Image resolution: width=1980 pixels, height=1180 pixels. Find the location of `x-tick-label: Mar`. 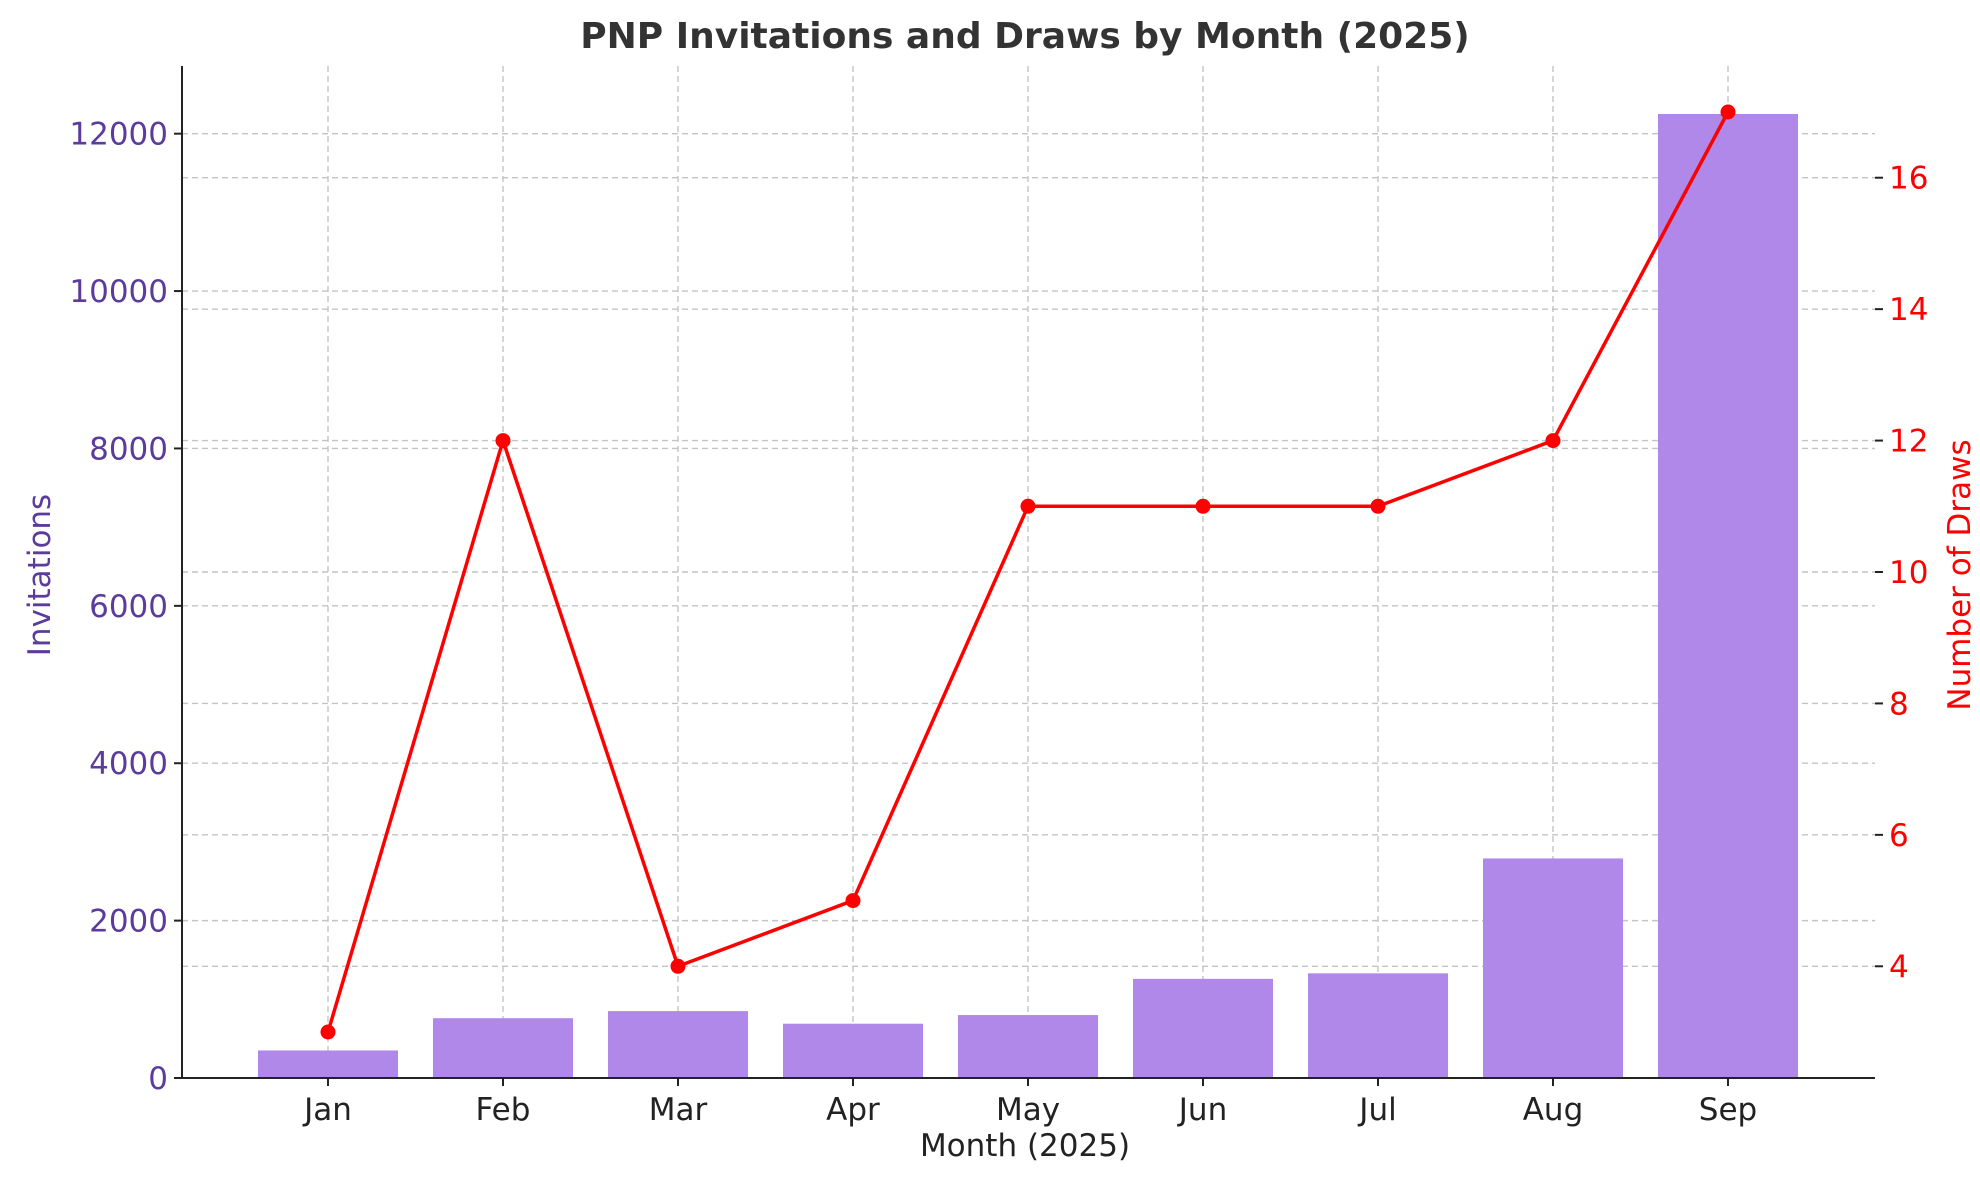

x-tick-label: Mar is located at coordinates (678, 1110).